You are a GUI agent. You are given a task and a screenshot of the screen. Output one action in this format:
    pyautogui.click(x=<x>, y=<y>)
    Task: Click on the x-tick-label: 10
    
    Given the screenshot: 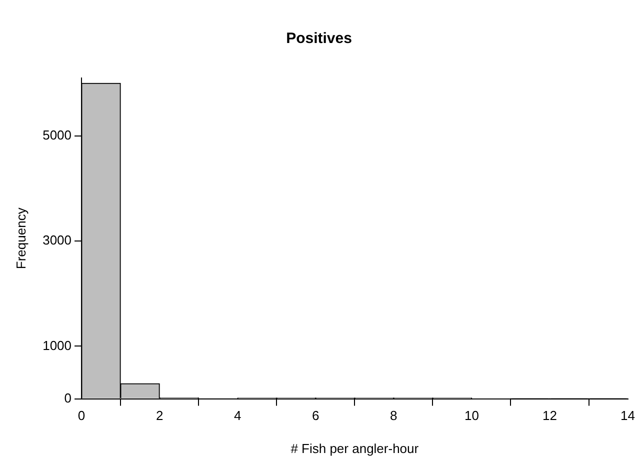 What is the action you would take?
    pyautogui.click(x=471, y=416)
    